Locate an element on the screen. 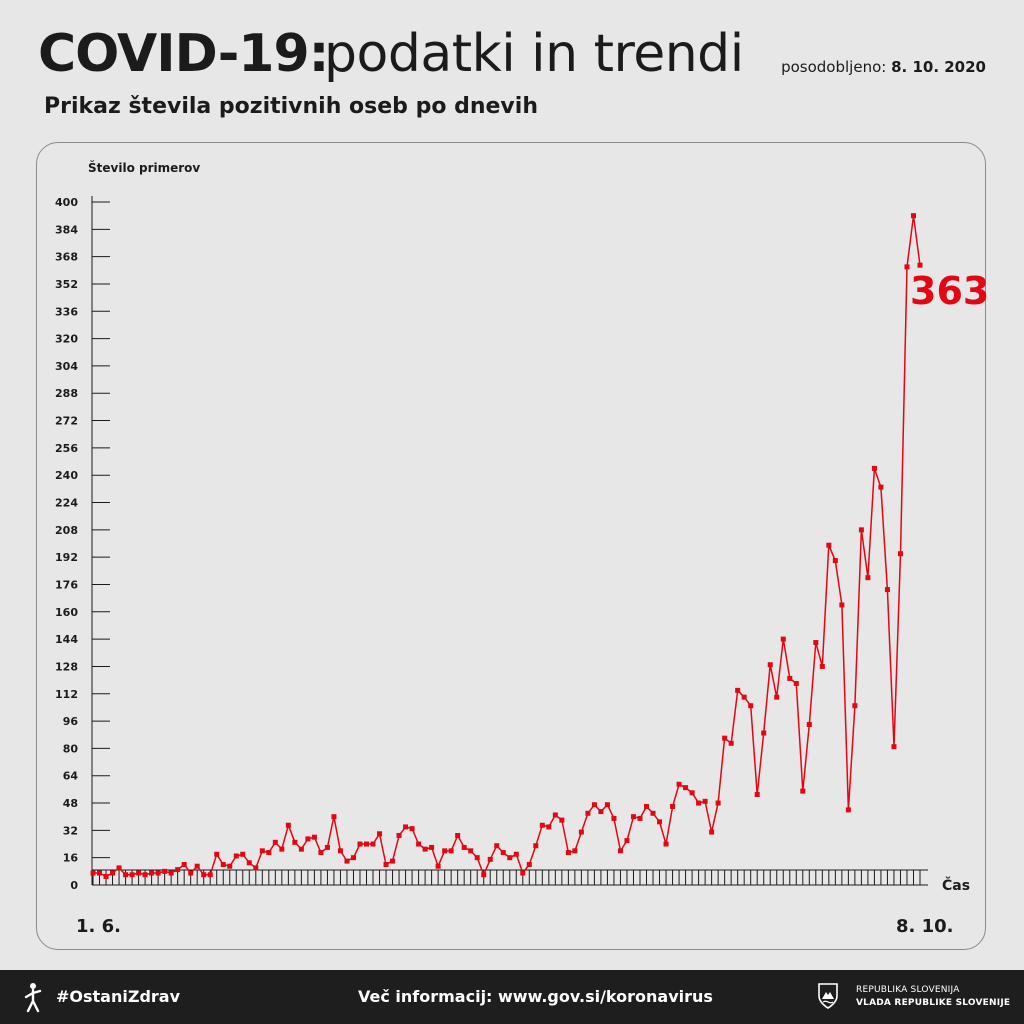  y-tick-label: 112 is located at coordinates (66, 694).